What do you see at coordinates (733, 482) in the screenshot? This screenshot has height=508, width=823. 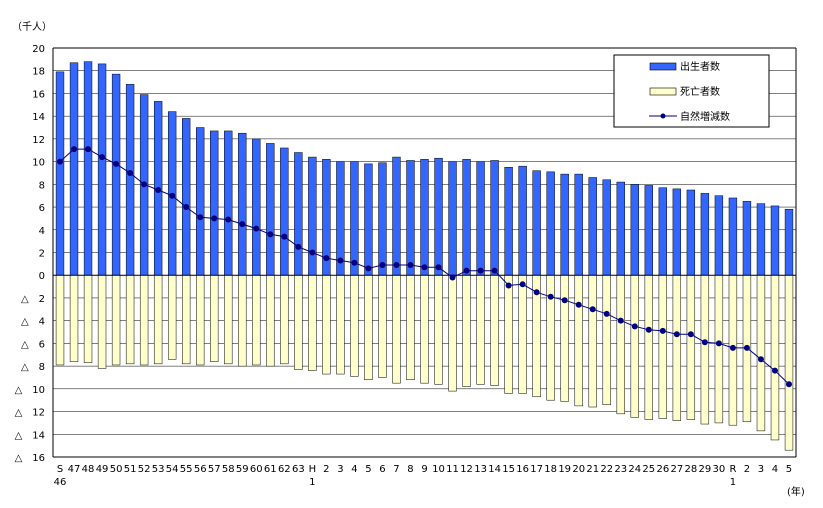 I see `x-tick-sublabel: 1` at bounding box center [733, 482].